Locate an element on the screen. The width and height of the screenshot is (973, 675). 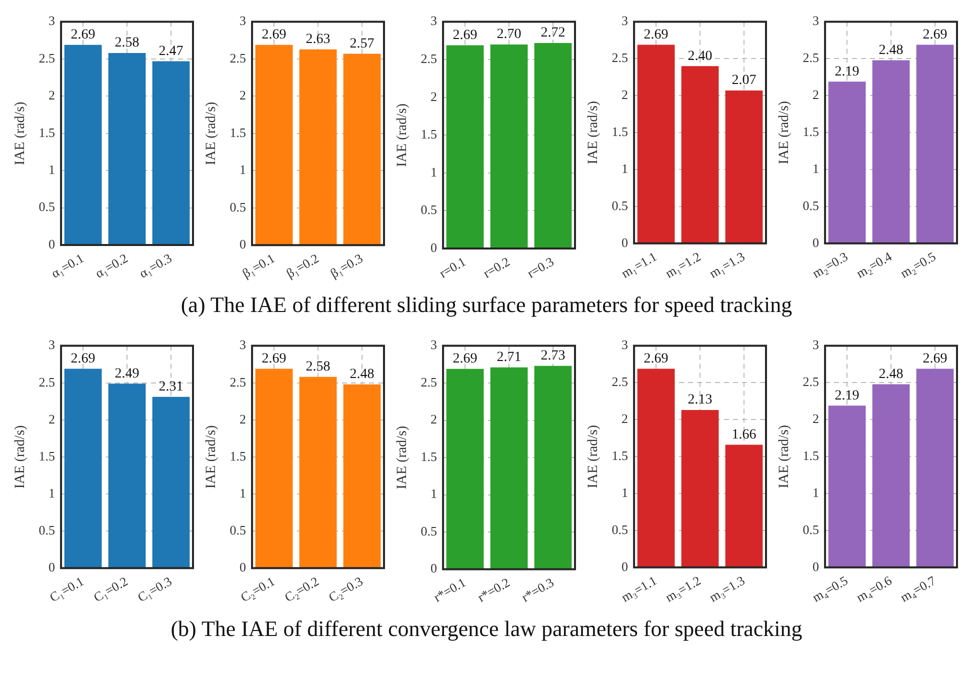
text: (a) The IAE of different sliding surface parameters for speed tracking is located at coordinates (487, 305).